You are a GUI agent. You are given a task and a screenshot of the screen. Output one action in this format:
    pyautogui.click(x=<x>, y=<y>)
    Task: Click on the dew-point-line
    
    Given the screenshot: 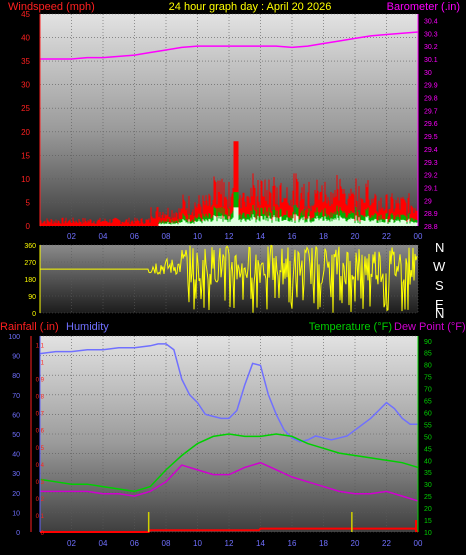 What is the action you would take?
    pyautogui.click(x=229, y=481)
    